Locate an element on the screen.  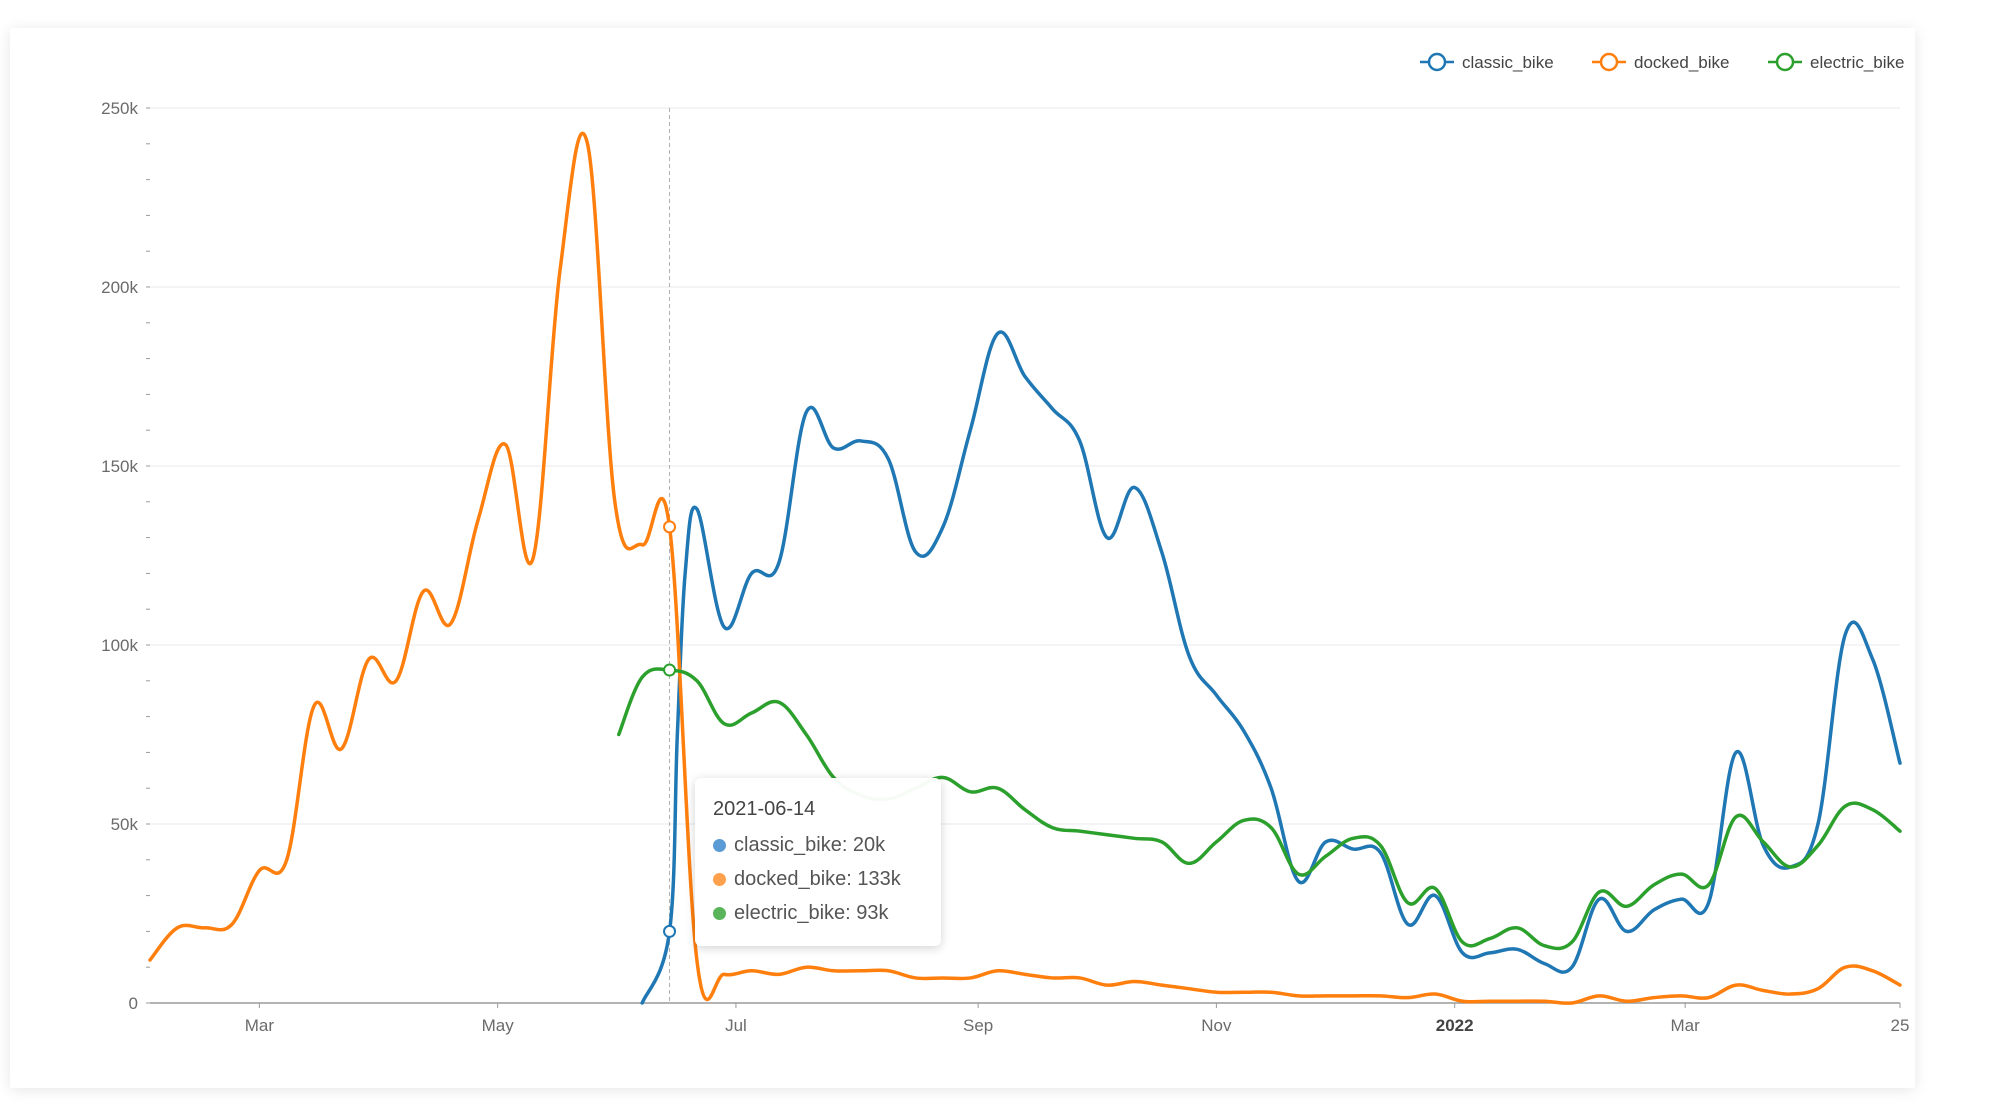
hover-point-electric-bike is located at coordinates (670, 670).